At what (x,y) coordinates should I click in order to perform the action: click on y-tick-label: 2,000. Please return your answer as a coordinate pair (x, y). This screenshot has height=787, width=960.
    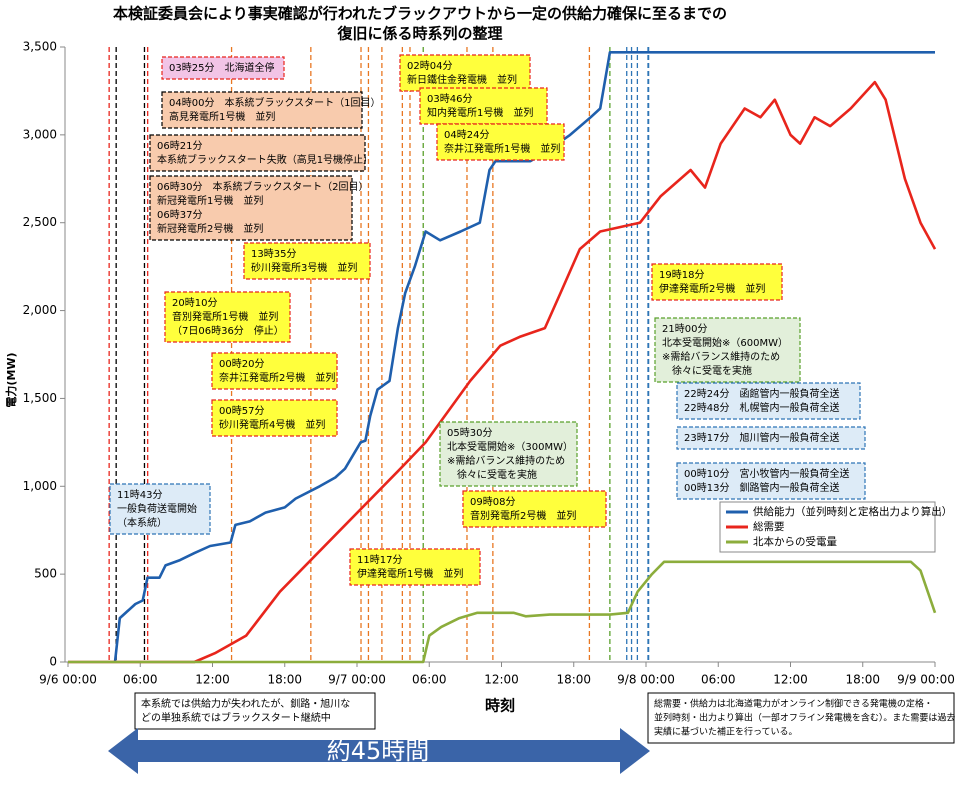
    Looking at the image, I should click on (40, 310).